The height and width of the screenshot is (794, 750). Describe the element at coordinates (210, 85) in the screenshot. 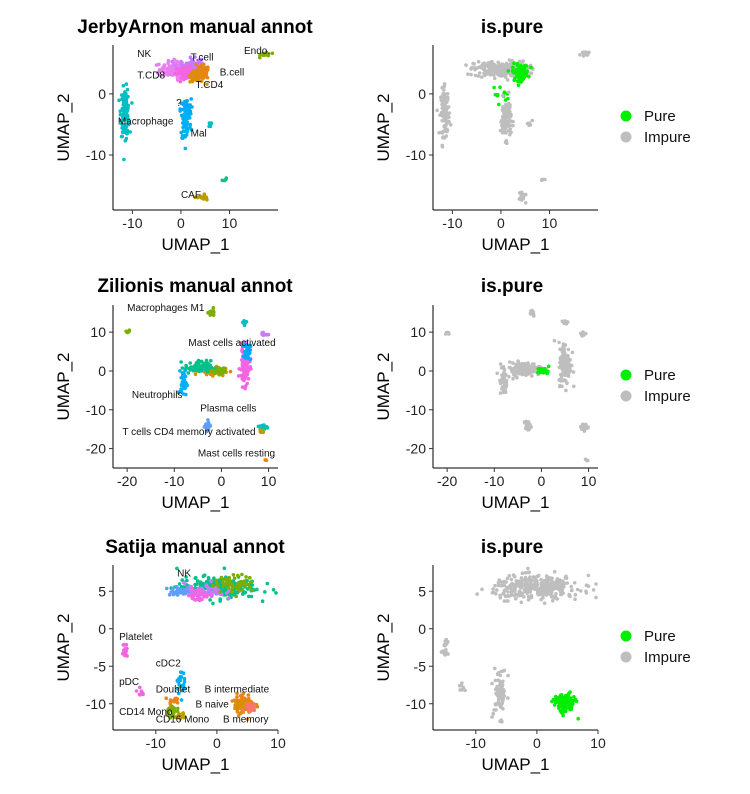

I see `cluster-label: T.CD4` at that location.